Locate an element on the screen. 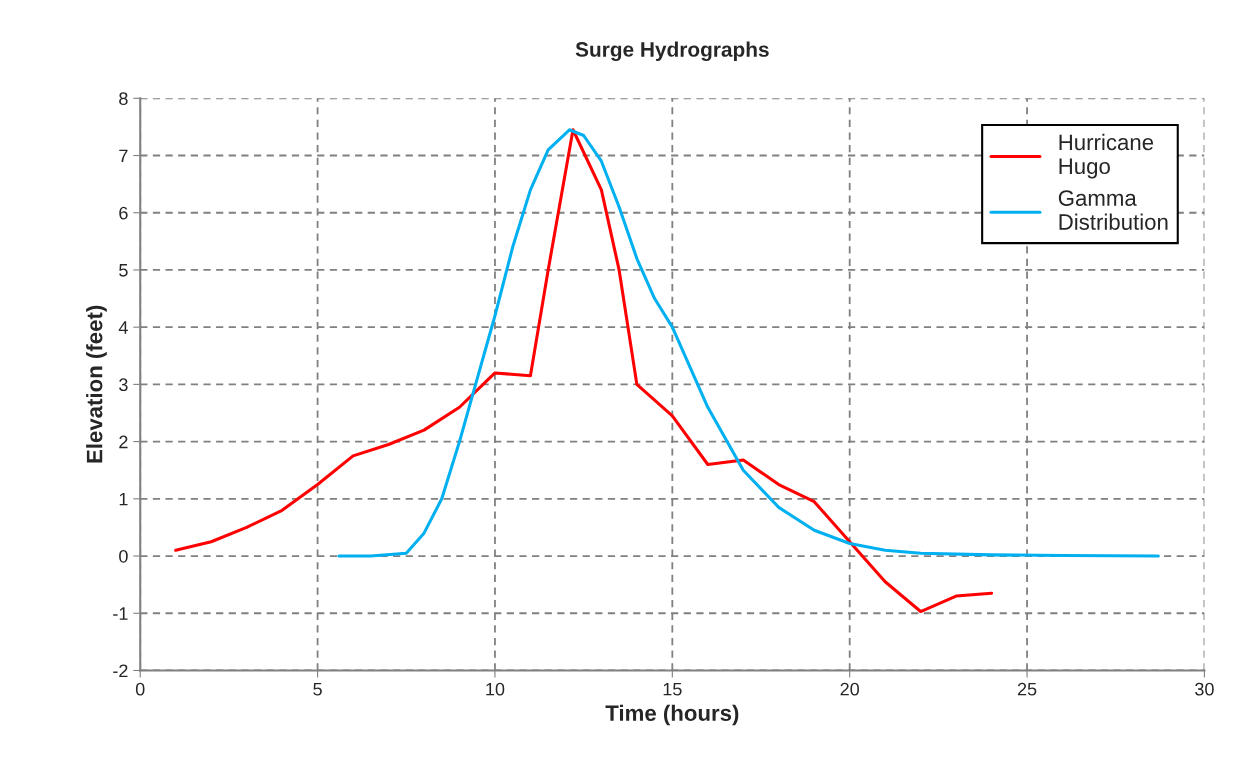 The width and height of the screenshot is (1252, 768). y-tick-label: 8 is located at coordinates (123, 99).